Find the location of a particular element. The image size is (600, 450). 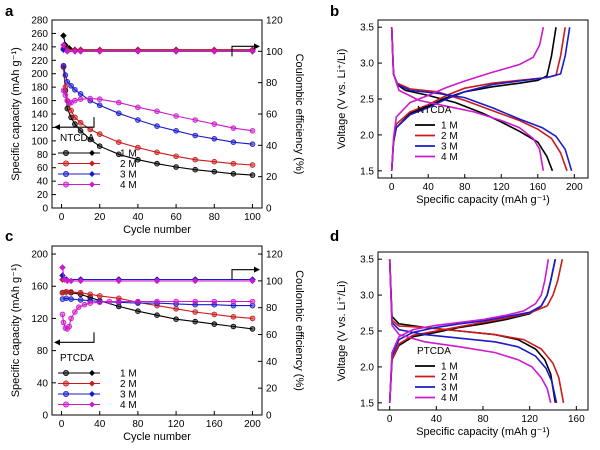

series-b-4M is located at coordinates (467, 99).